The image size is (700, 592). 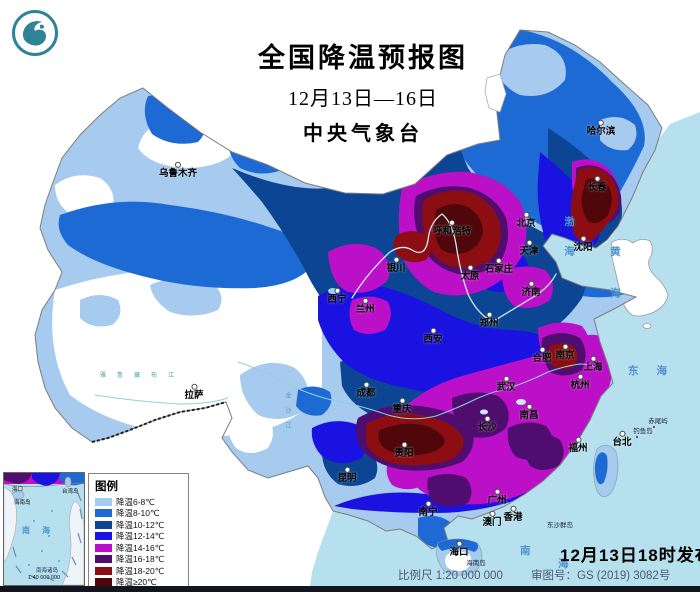 What do you see at coordinates (337, 296) in the screenshot?
I see `city-label: 西宁` at bounding box center [337, 296].